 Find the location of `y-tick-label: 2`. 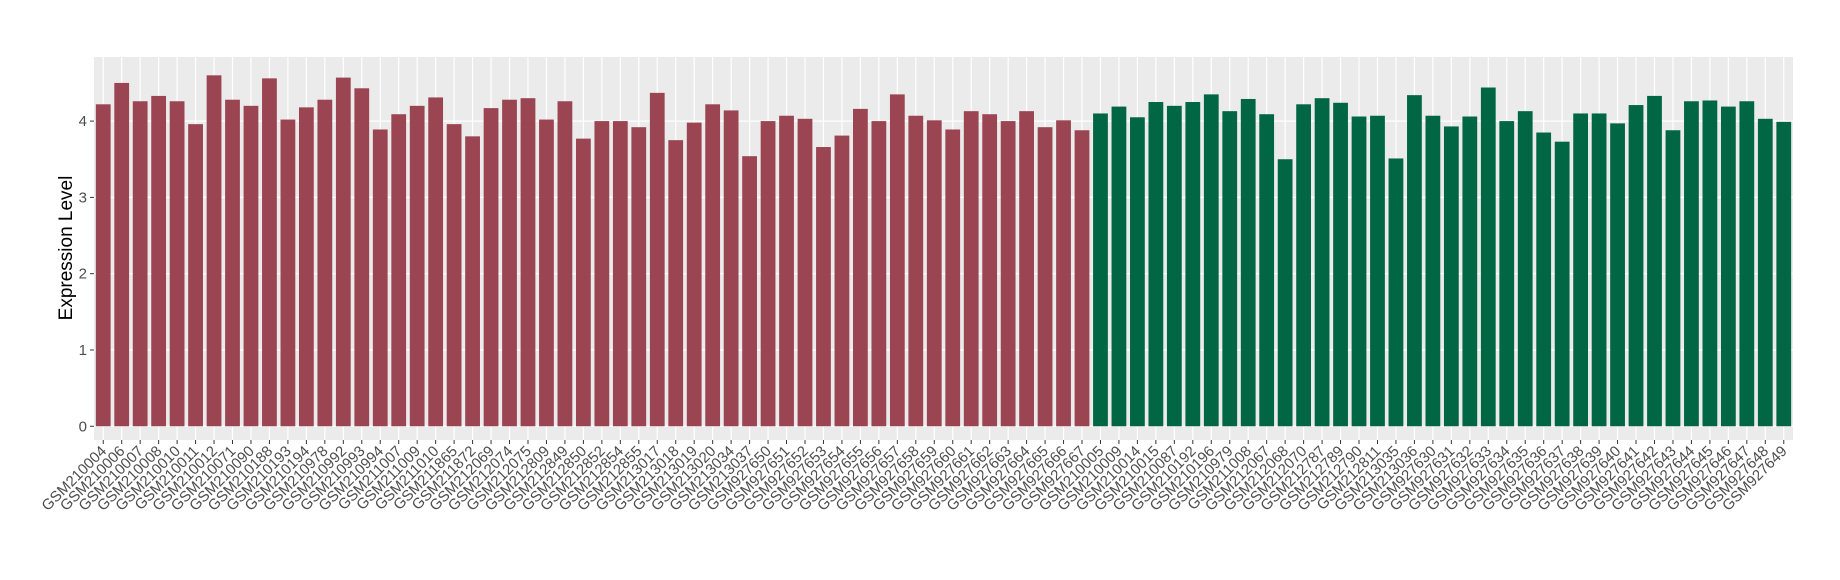

y-tick-label: 2 is located at coordinates (83, 274).